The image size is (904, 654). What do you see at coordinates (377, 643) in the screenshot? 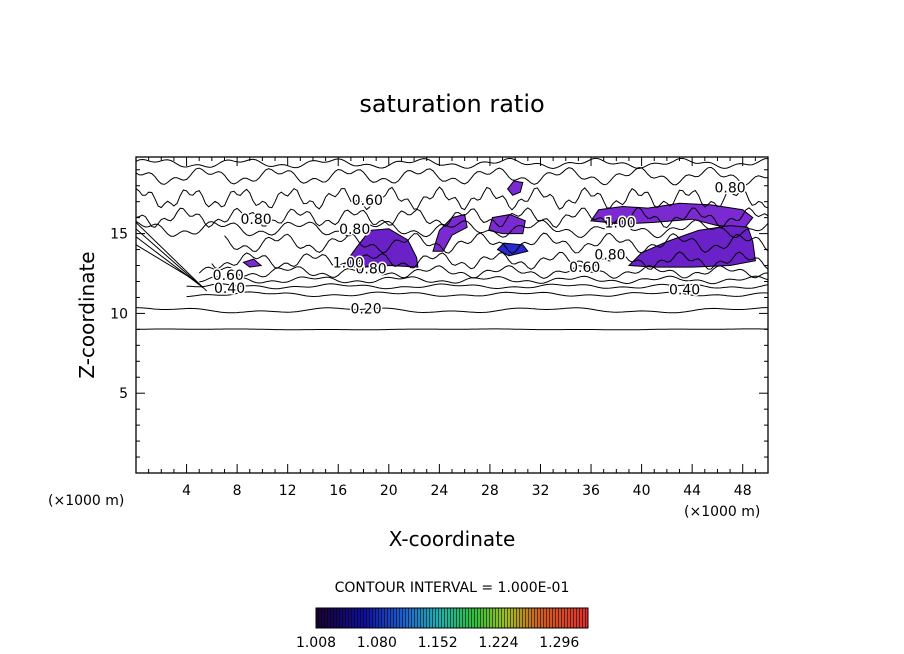
I see `colorbar-tick-label: 1.080` at bounding box center [377, 643].